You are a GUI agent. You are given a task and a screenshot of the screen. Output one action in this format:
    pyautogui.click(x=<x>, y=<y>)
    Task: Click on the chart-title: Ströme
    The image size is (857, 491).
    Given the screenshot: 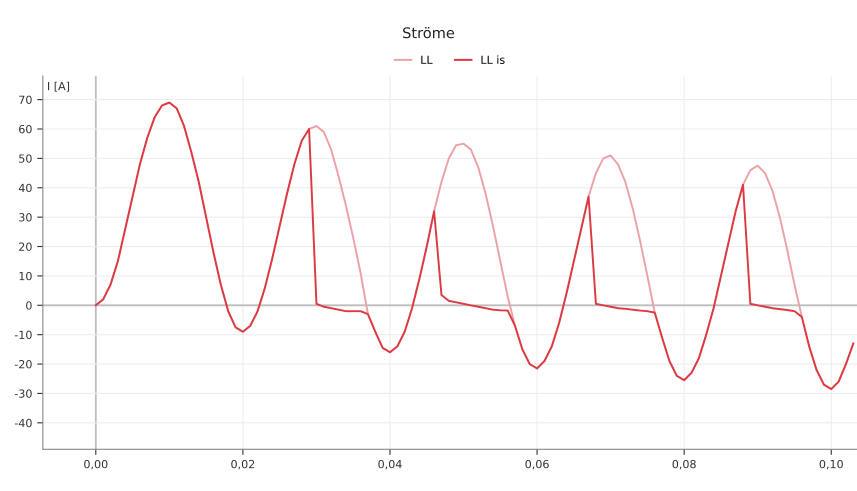 What is the action you would take?
    pyautogui.click(x=428, y=32)
    